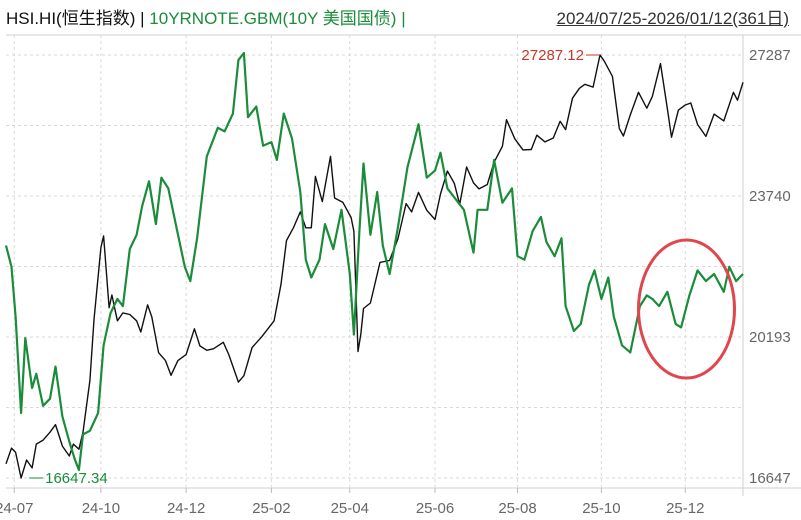  I want to click on x-tick-label: 25-10, so click(601, 508).